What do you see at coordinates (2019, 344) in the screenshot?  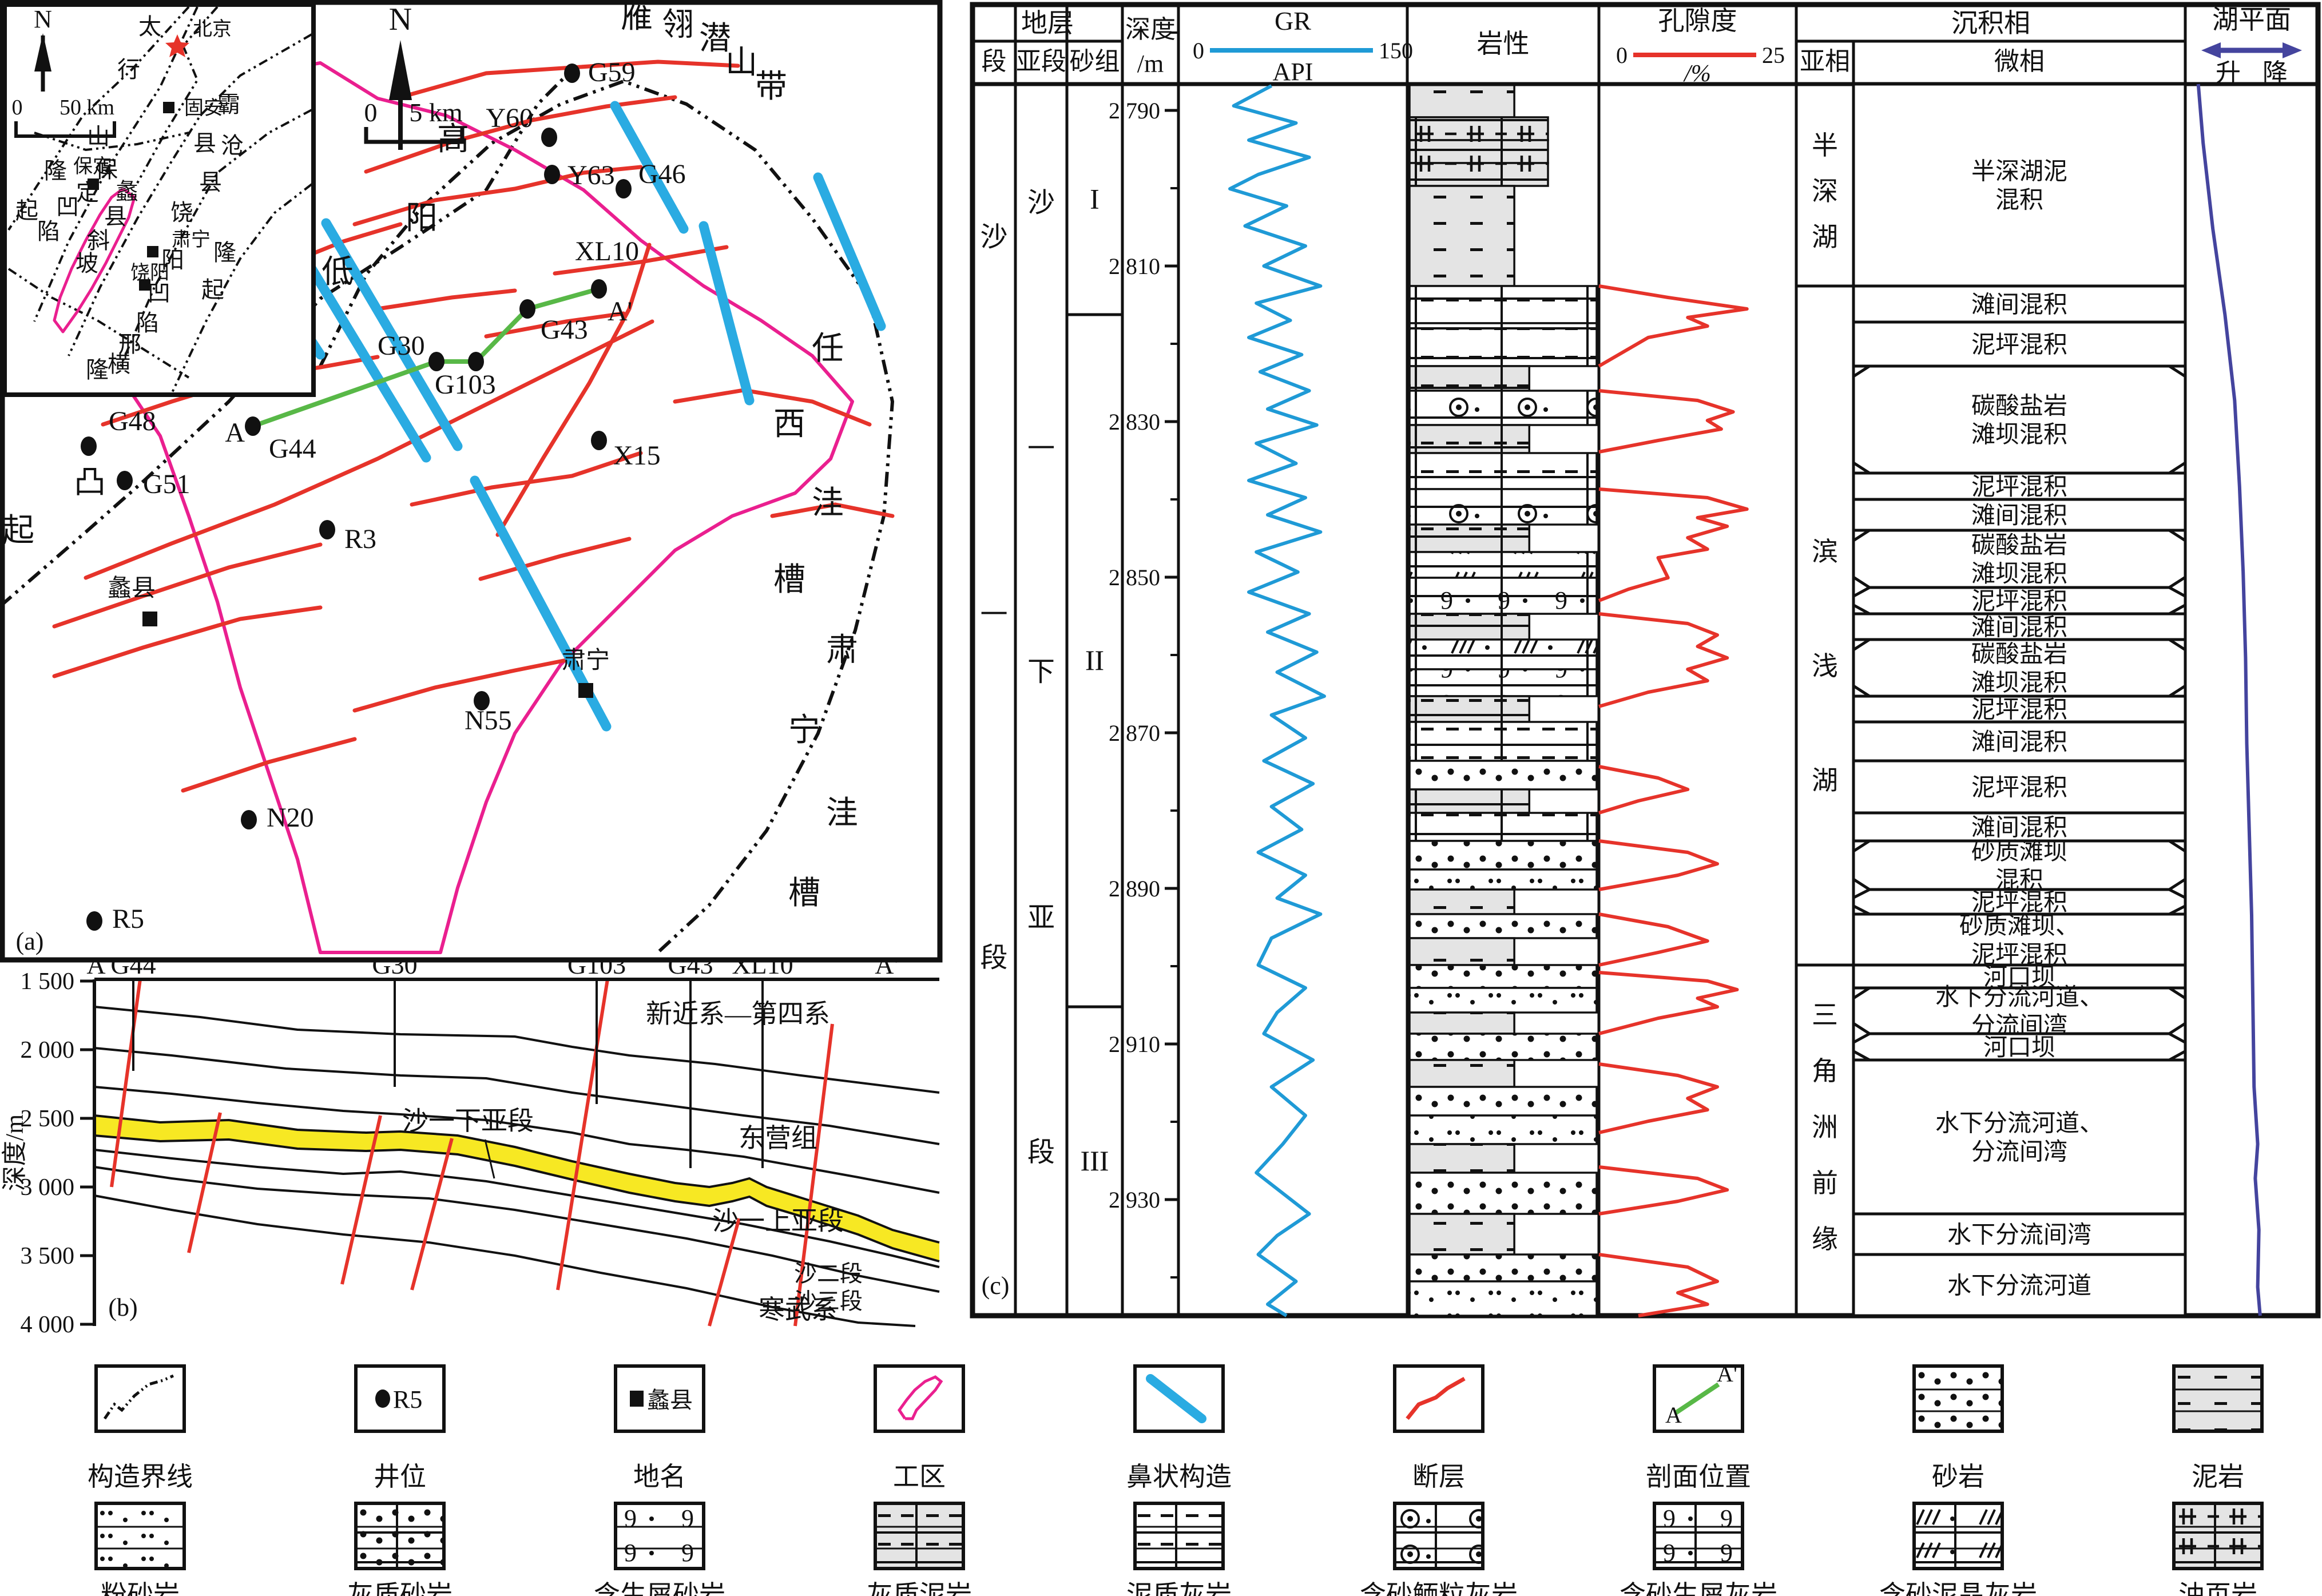 I see `facies-box` at bounding box center [2019, 344].